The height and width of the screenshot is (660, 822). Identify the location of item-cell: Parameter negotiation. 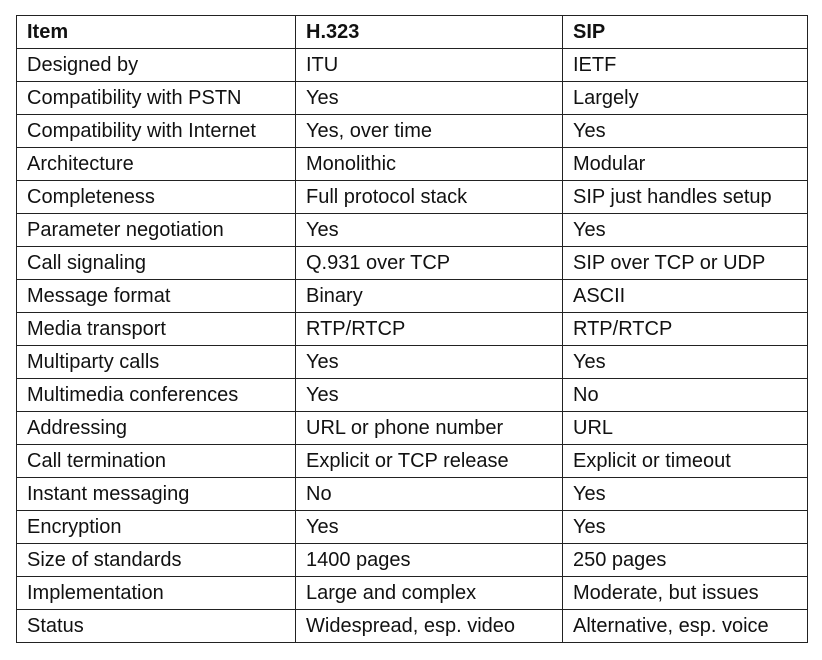
(156, 230).